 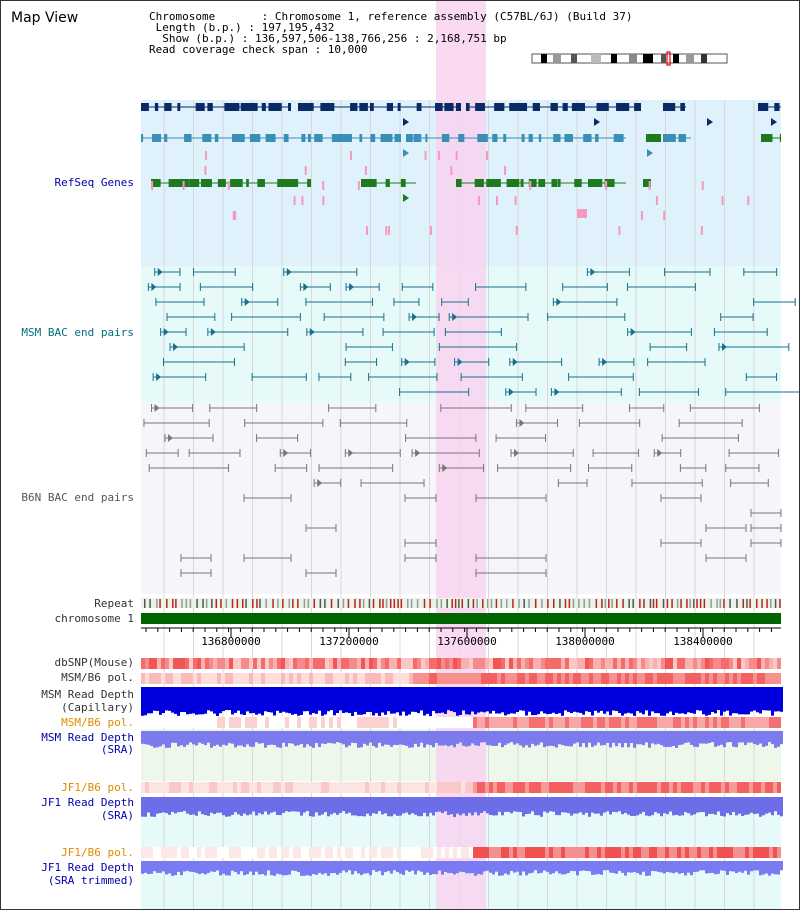 What do you see at coordinates (94, 182) in the screenshot?
I see `refseq-genes-label: RefSeq Genes` at bounding box center [94, 182].